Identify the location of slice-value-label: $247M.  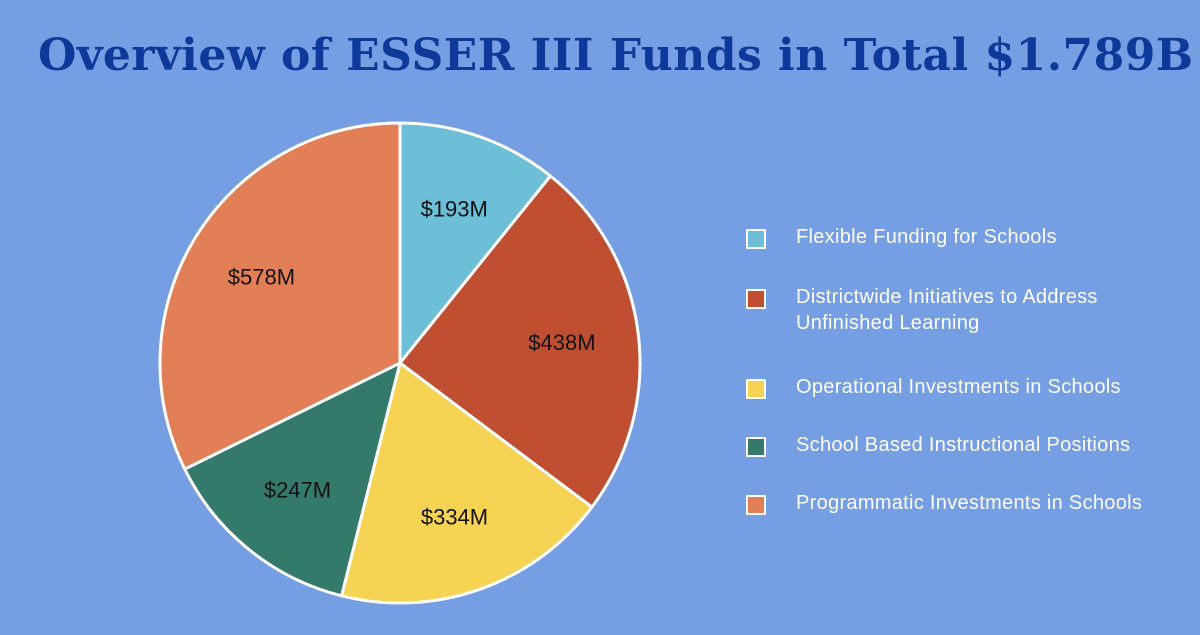
(297, 489).